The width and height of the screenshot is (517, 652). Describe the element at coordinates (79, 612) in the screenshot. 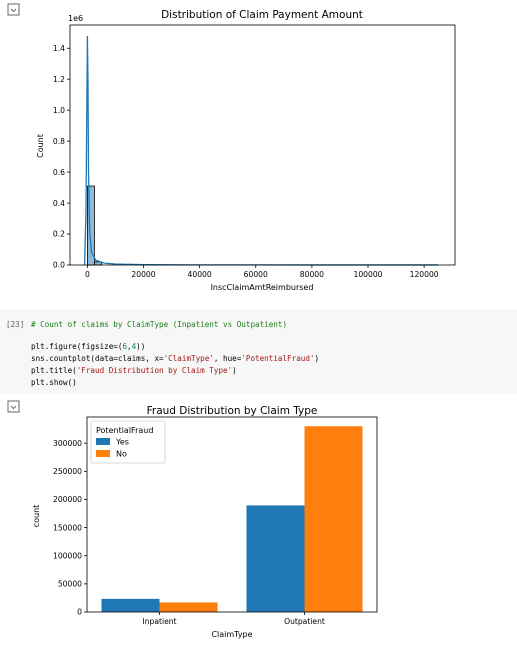

I see `y-tick-label: 0` at that location.